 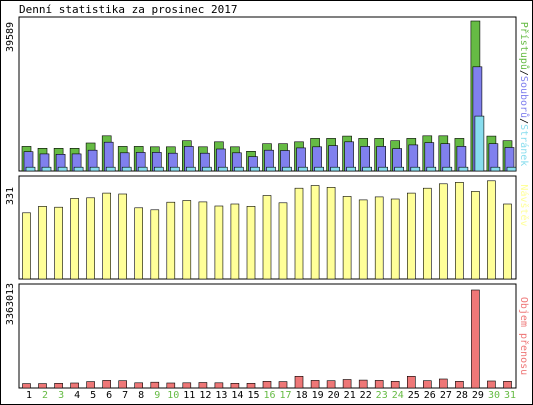 I want to click on day-label-1: 1, so click(x=29, y=395).